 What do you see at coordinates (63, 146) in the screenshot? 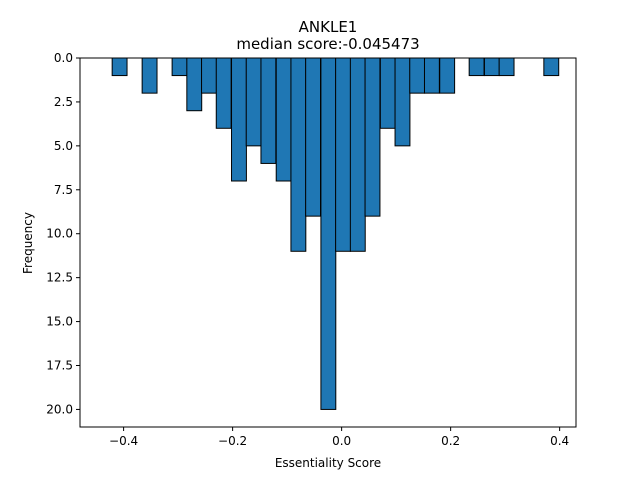
I see `y-tick-label: 5.0` at bounding box center [63, 146].